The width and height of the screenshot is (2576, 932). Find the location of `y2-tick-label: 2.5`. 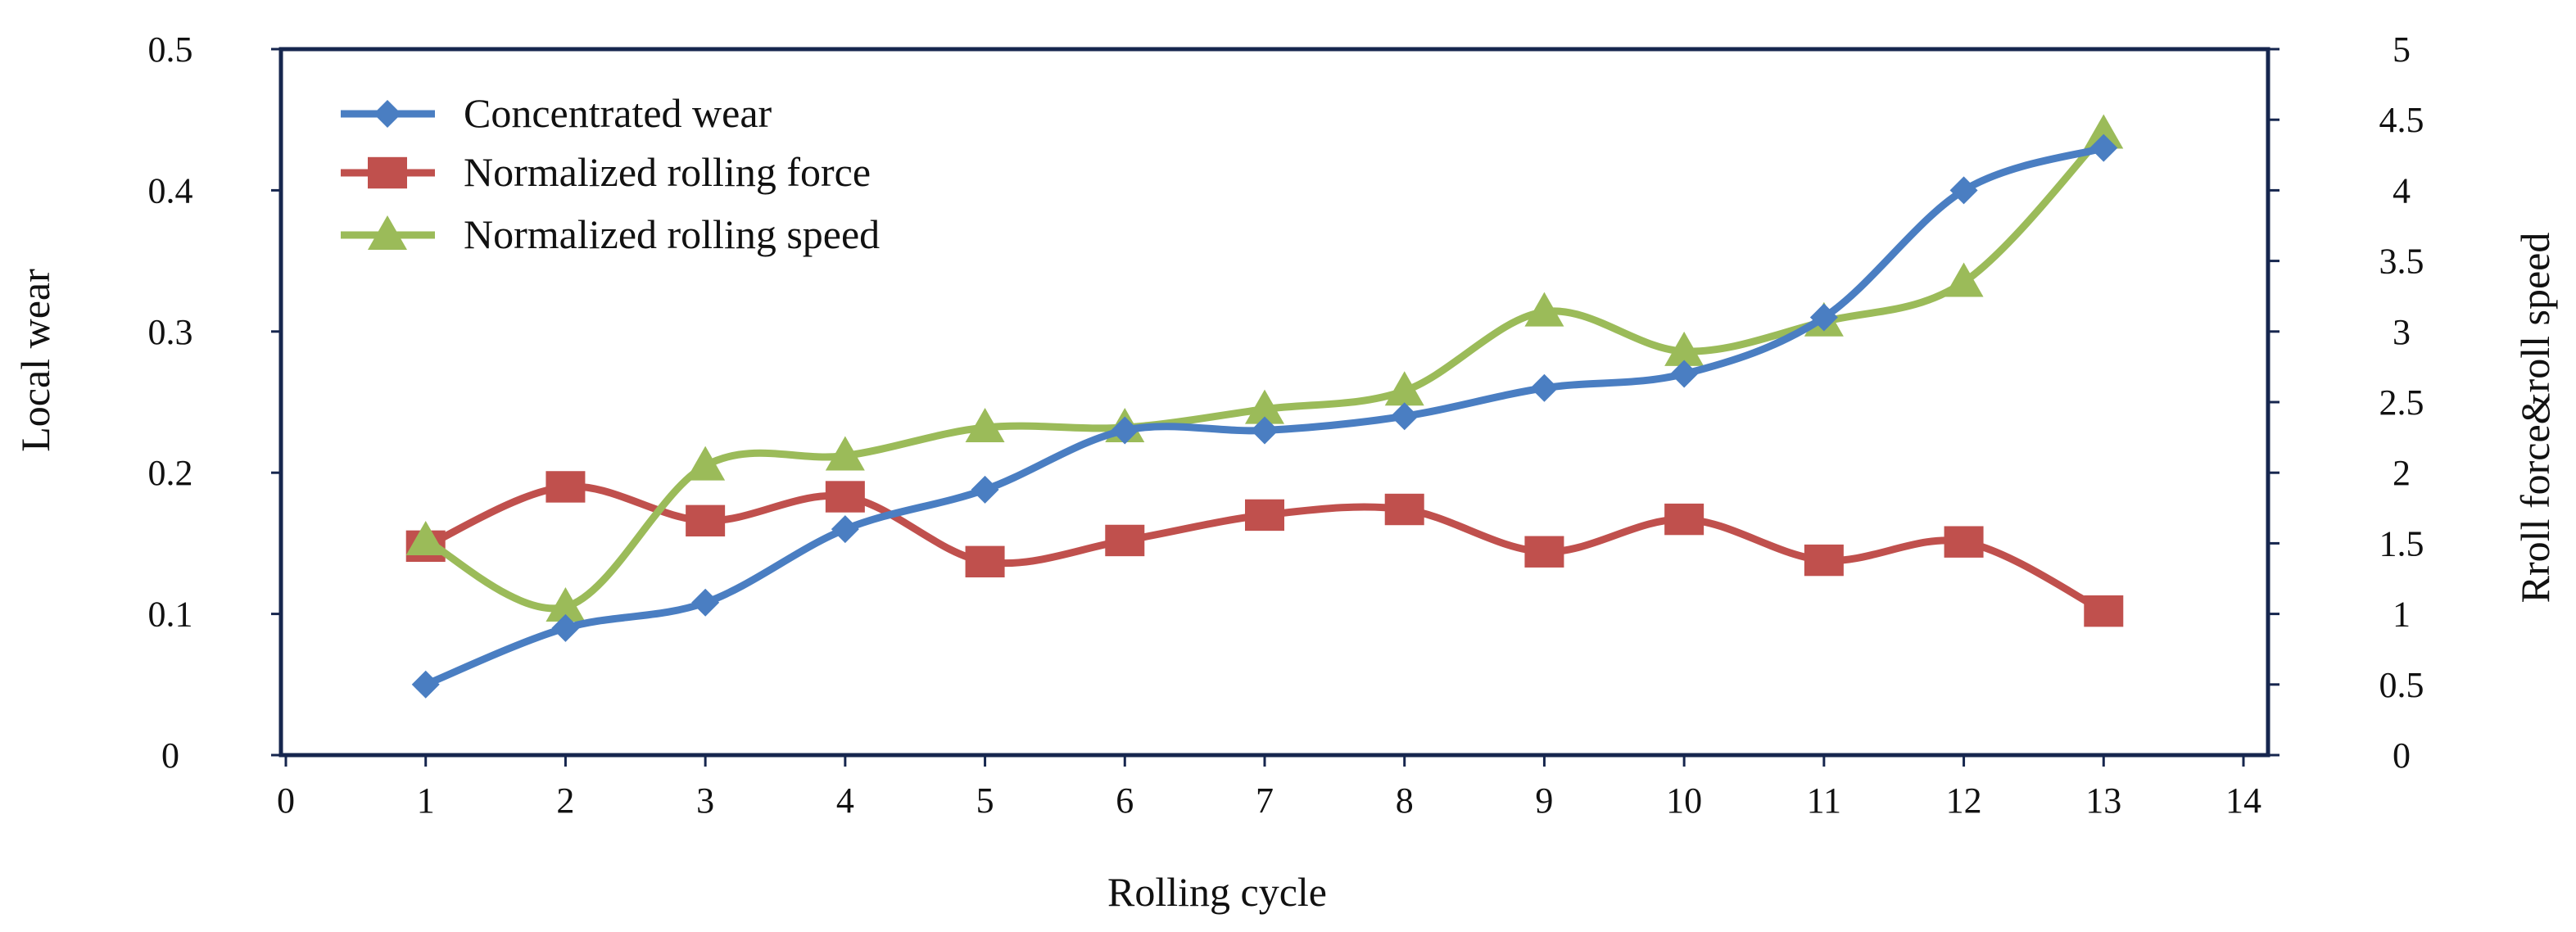

y2-tick-label: 2.5 is located at coordinates (2401, 402).